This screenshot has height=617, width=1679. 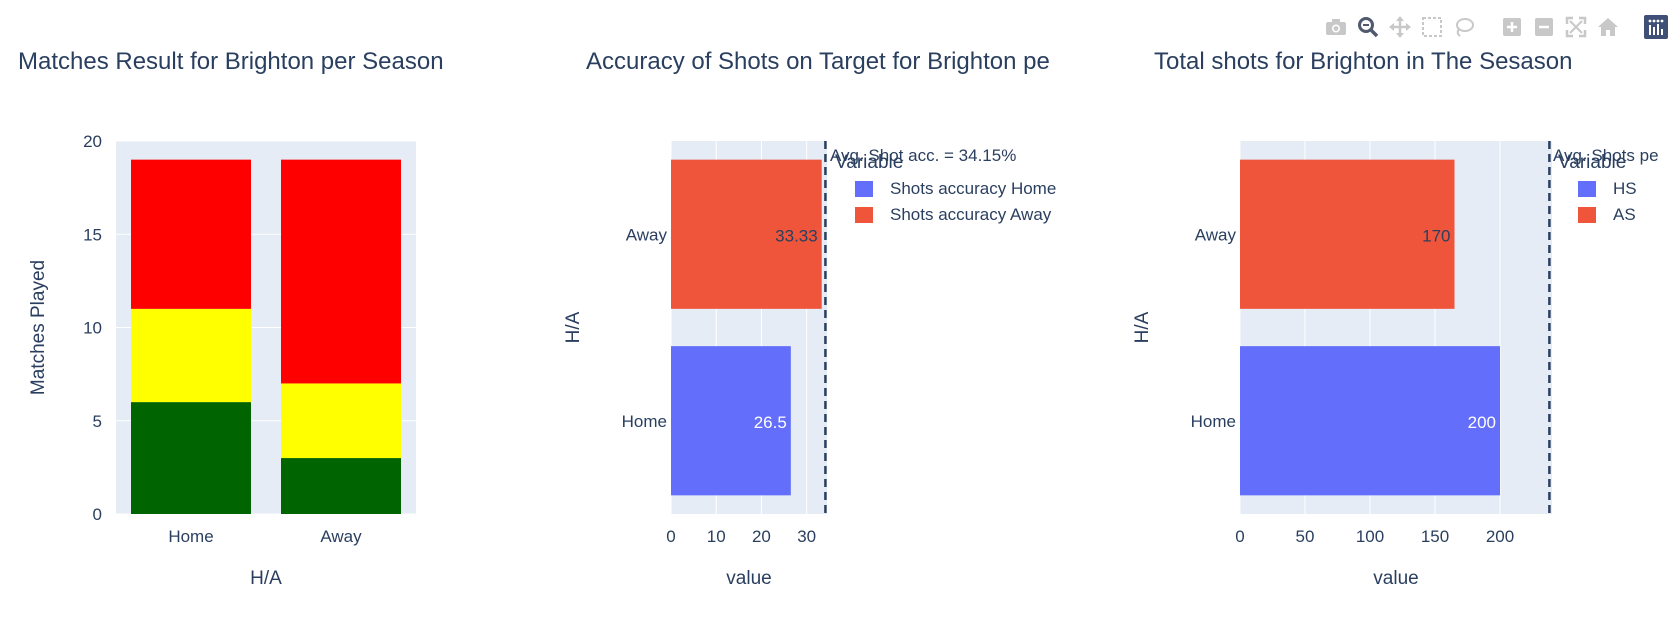 I want to click on chart3-xtick-label: 100, so click(x=1370, y=536).